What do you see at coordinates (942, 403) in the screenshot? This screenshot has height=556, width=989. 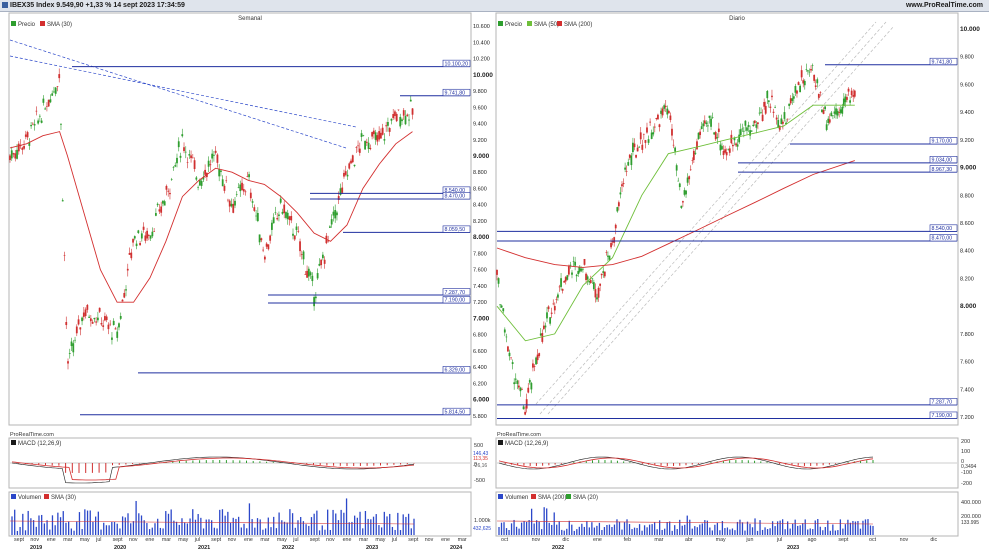 I see `daily-level-label: 7.287,70` at bounding box center [942, 403].